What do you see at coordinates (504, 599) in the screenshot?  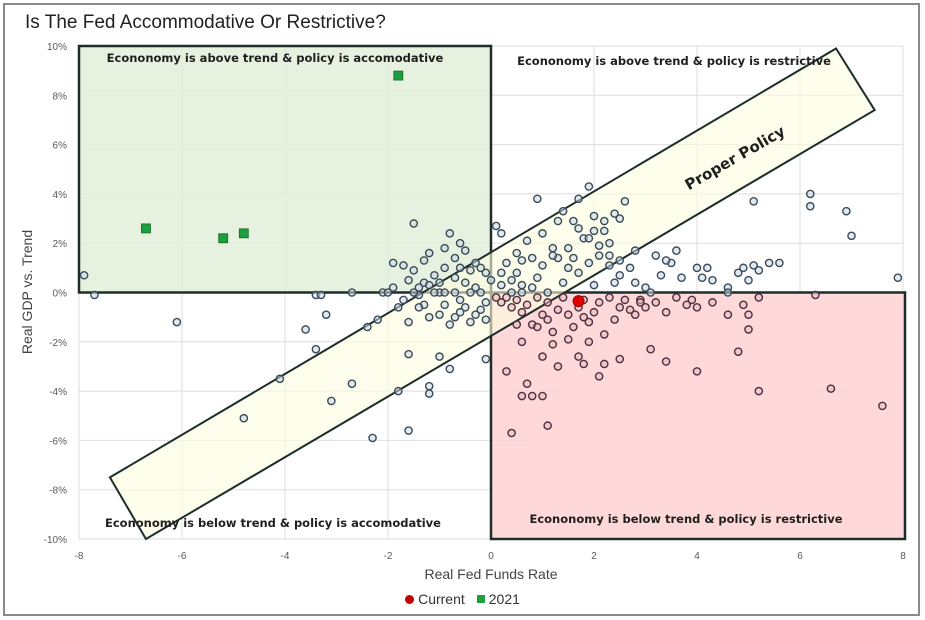 I see `legend-label-2021: 2021` at bounding box center [504, 599].